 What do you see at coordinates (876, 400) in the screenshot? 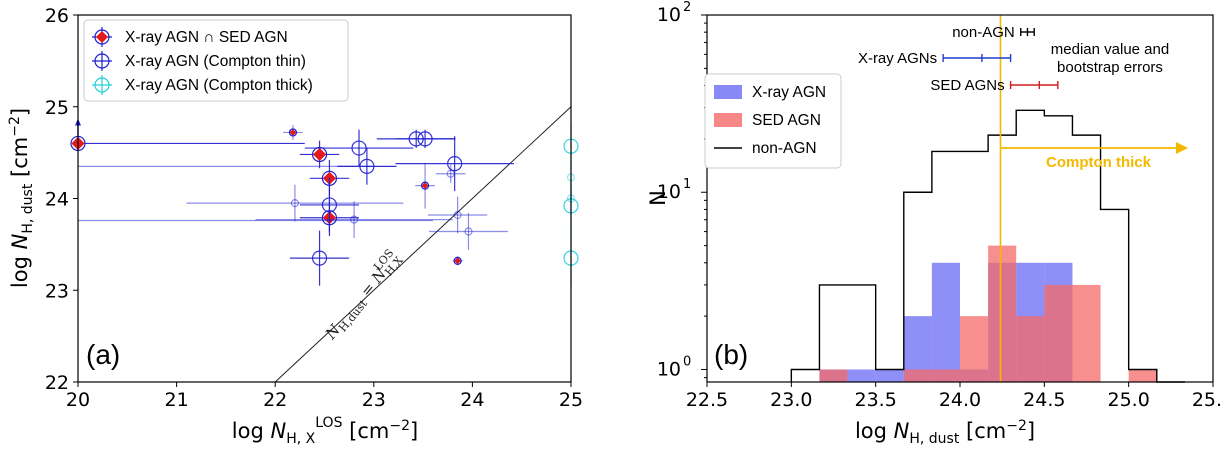
I see `x-tick-label: 23.5` at bounding box center [876, 400].